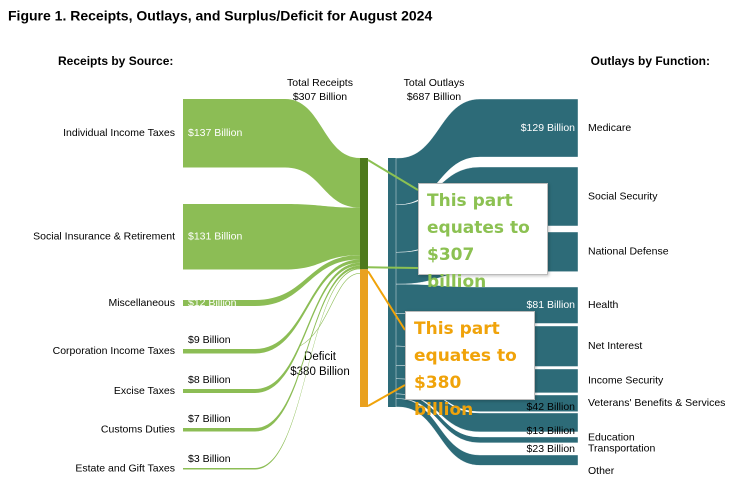 This screenshot has height=484, width=738. What do you see at coordinates (144, 391) in the screenshot?
I see `source-label: Excise Taxes` at bounding box center [144, 391].